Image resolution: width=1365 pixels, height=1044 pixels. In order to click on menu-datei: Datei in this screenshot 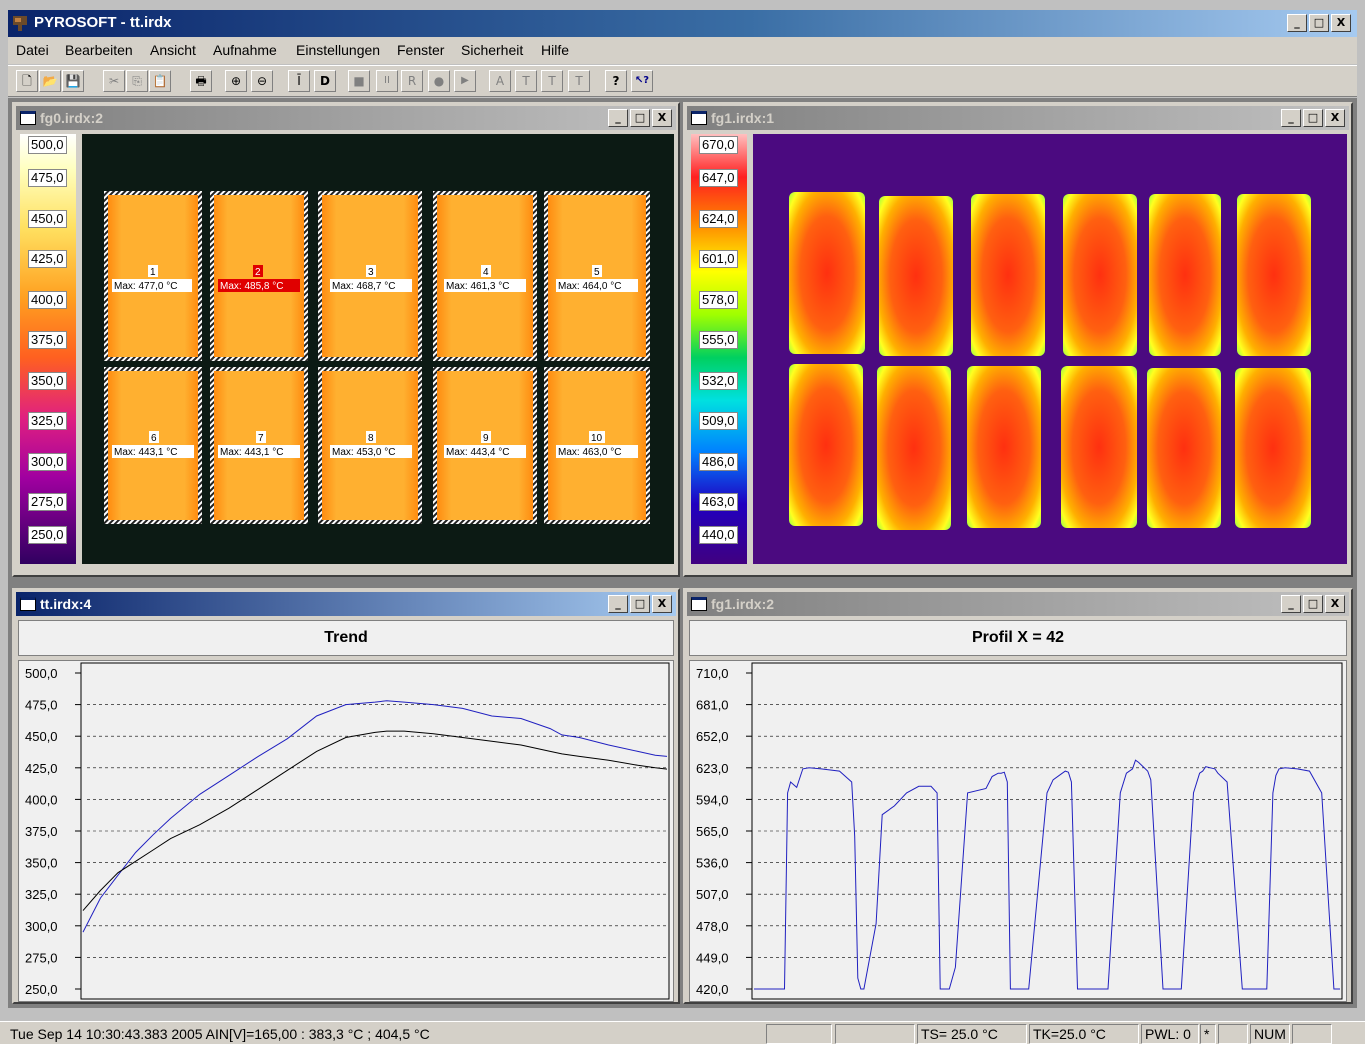, I will do `click(32, 50)`.